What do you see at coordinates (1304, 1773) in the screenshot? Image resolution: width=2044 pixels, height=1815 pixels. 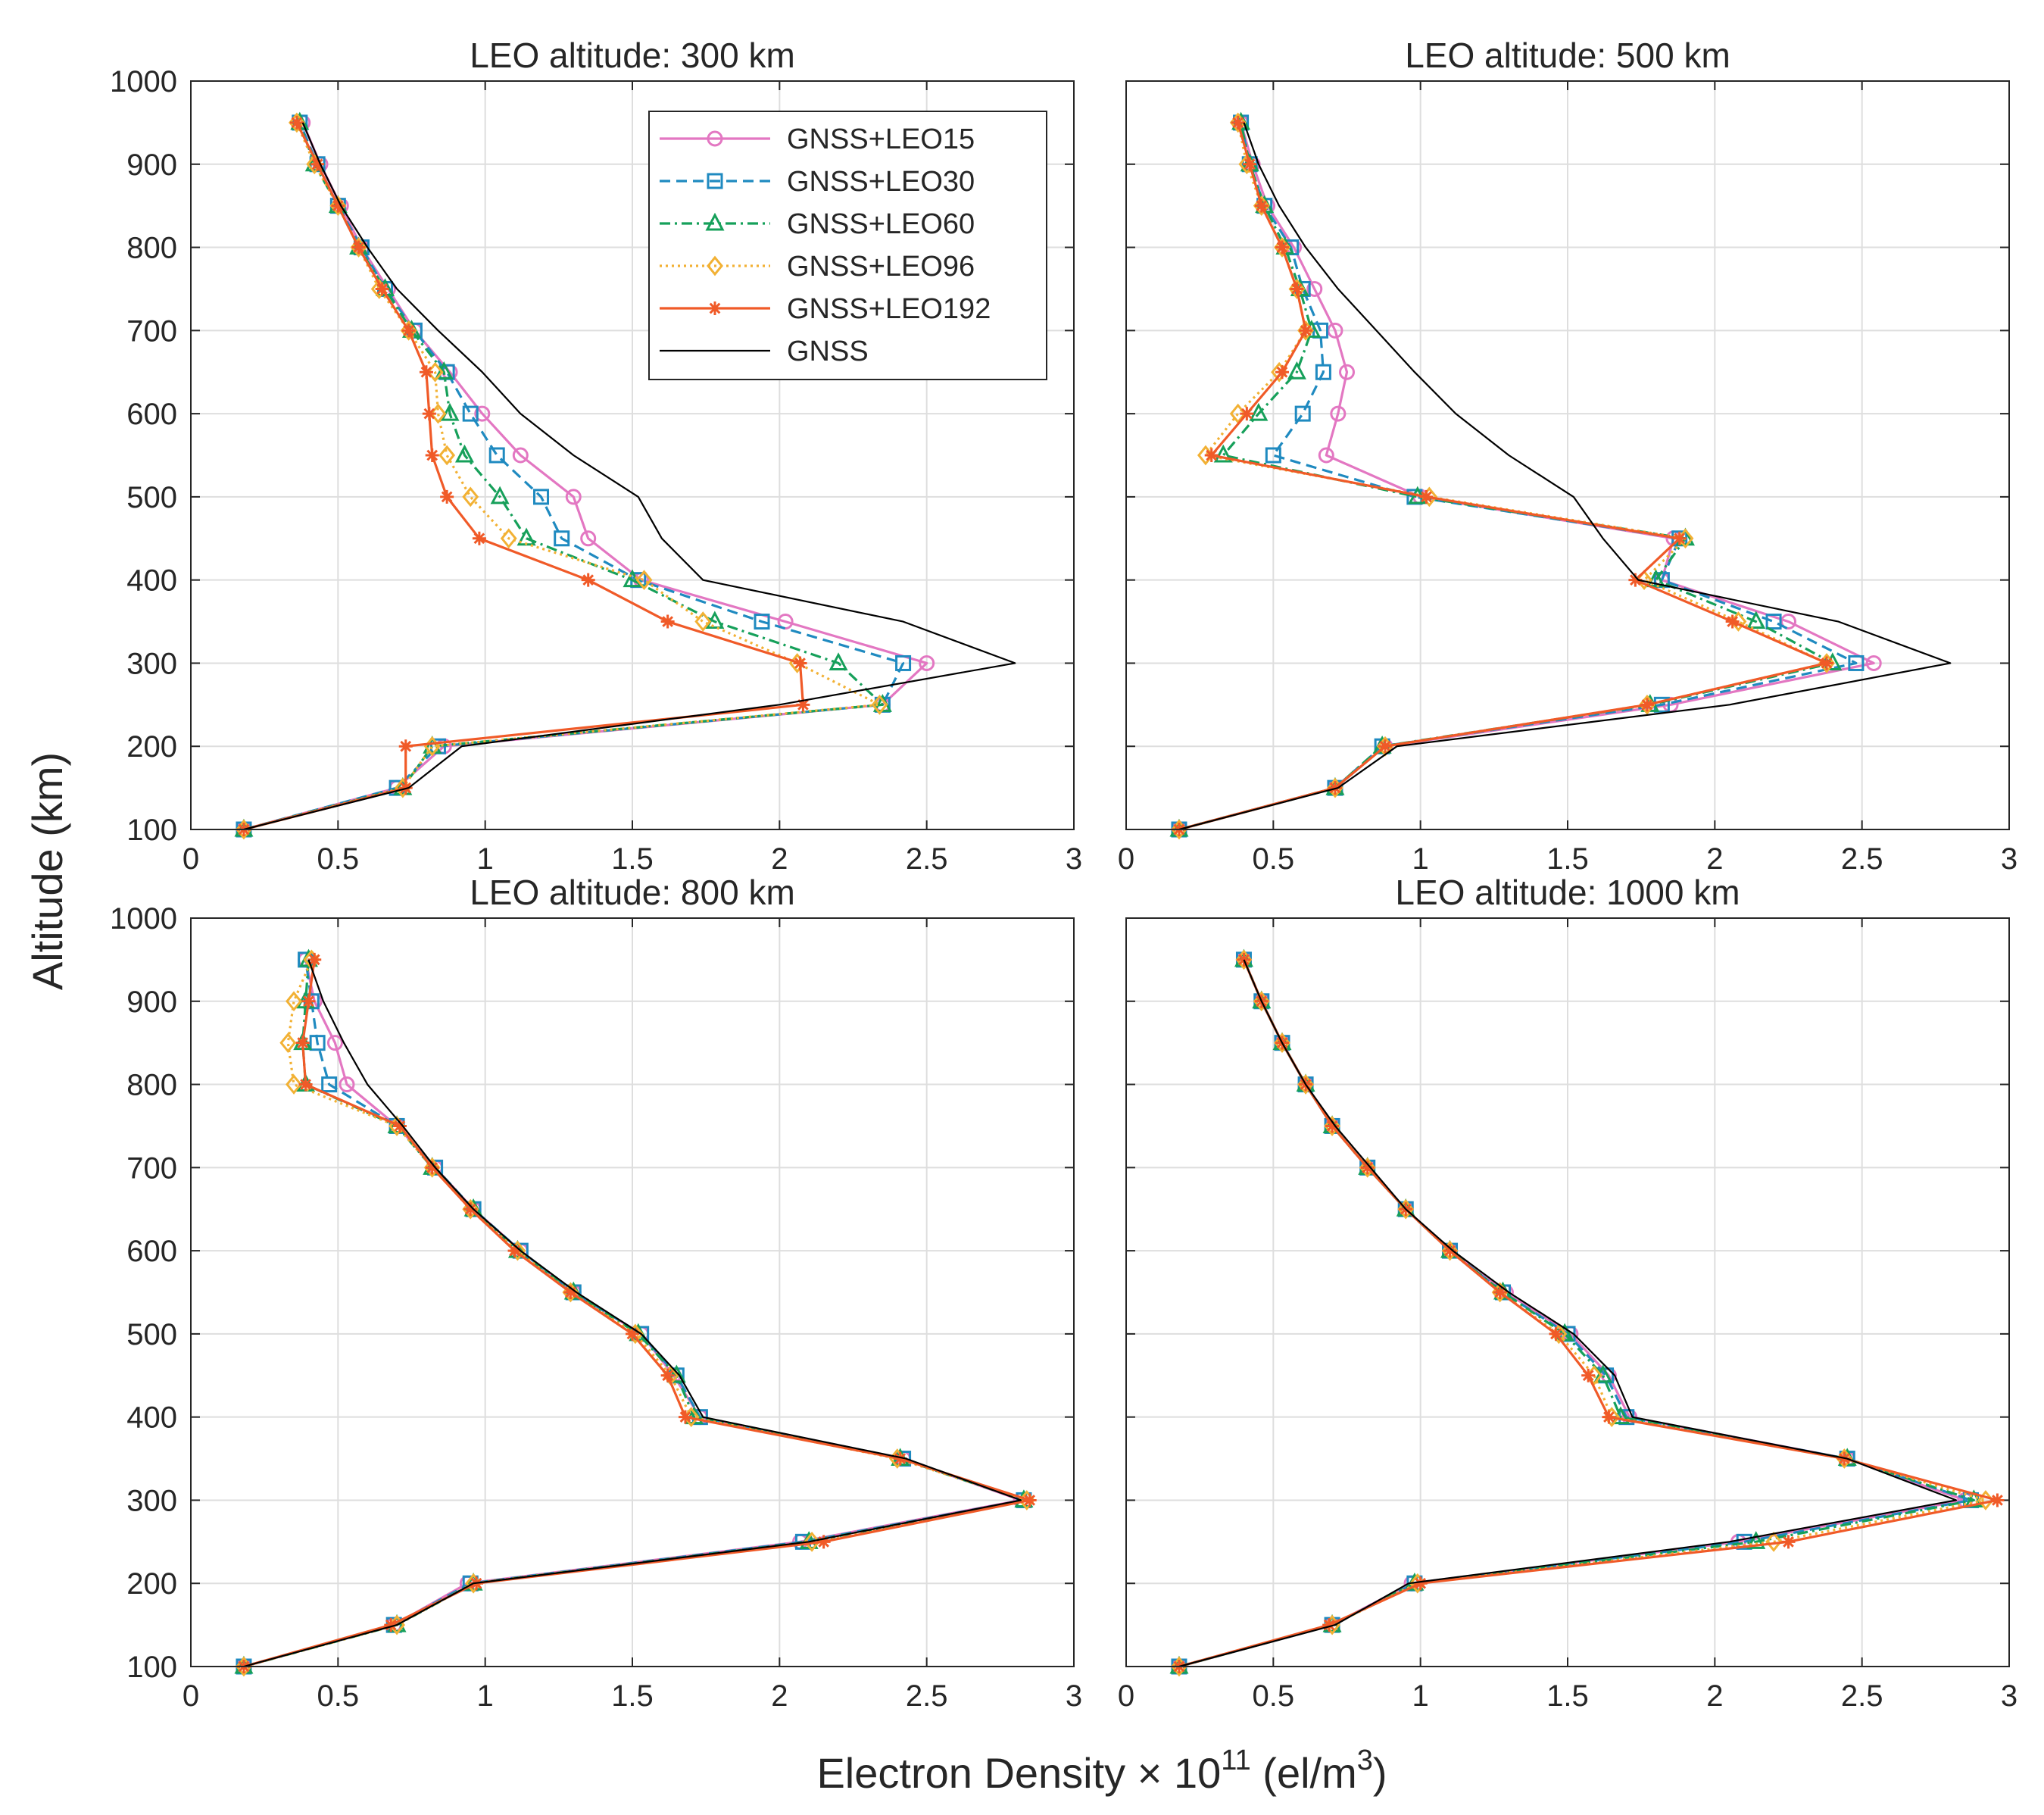 I see `x-axis-title-unit: (el/m` at bounding box center [1304, 1773].